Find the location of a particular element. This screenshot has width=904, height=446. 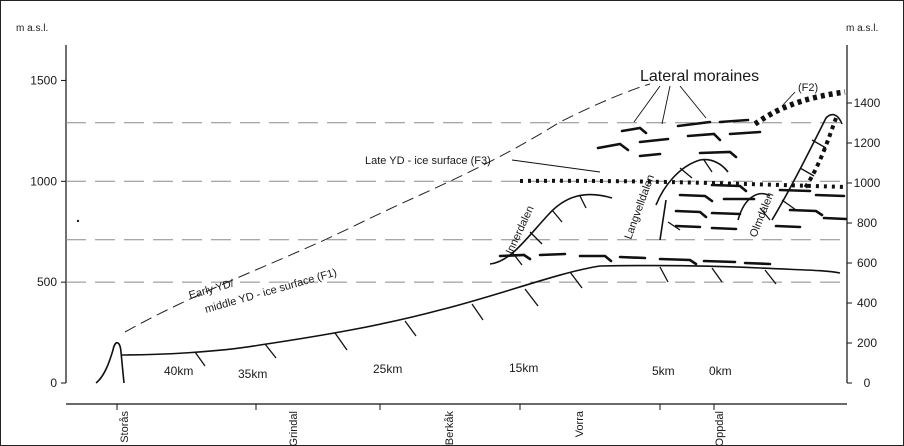

olmdalen-valley-right is located at coordinates (807, 167).